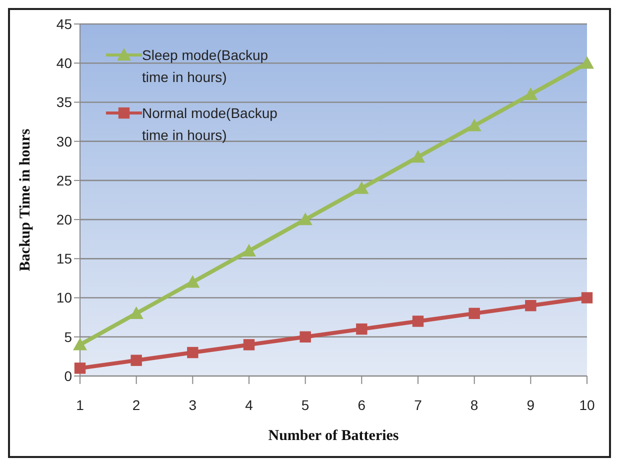 The image size is (619, 466). Describe the element at coordinates (64, 180) in the screenshot. I see `y-tick-label: 25` at that location.